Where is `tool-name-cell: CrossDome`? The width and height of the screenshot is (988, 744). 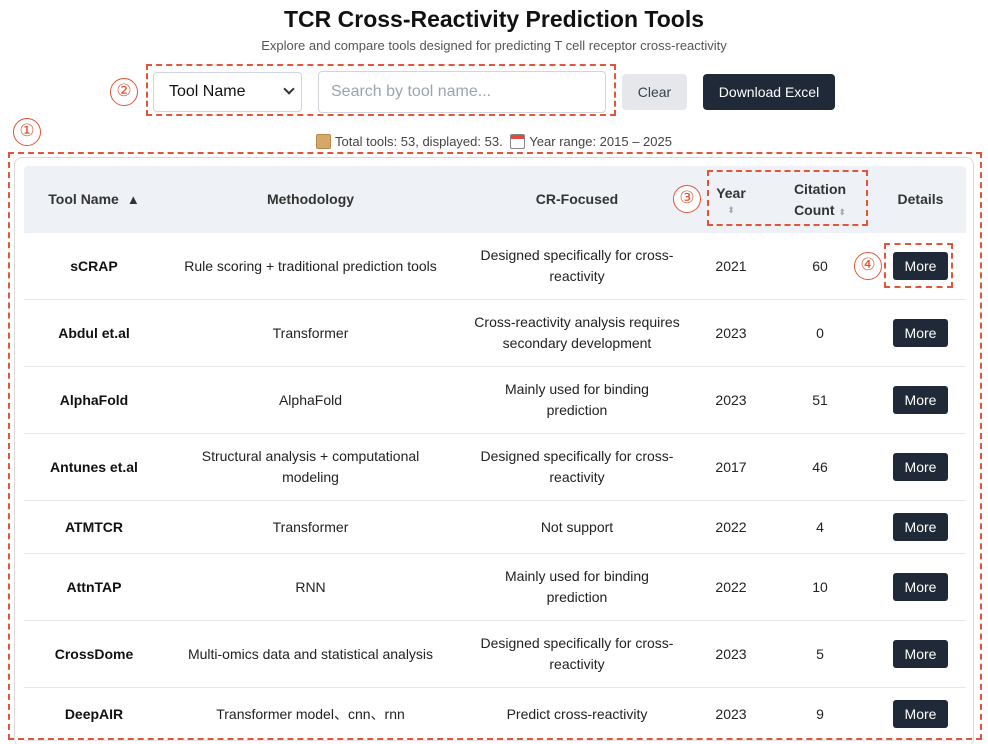 tool-name-cell: CrossDome is located at coordinates (94, 653).